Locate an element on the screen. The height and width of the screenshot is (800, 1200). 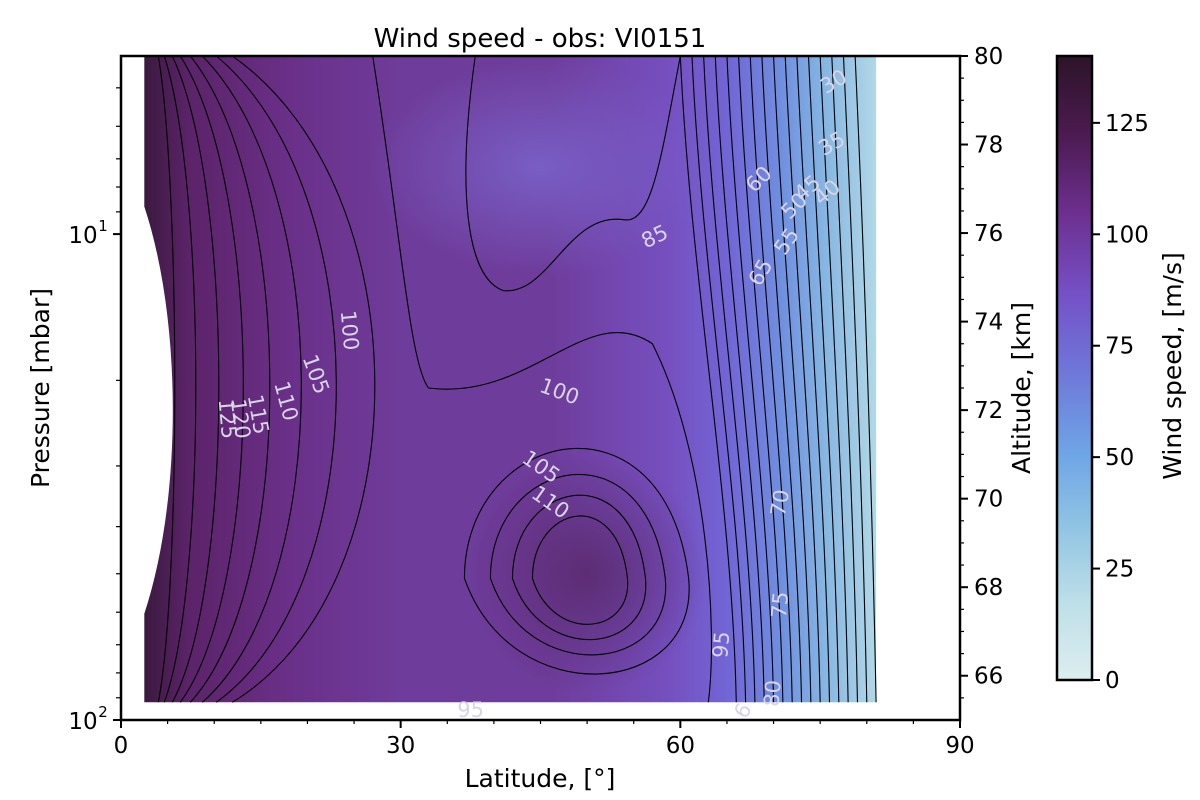
y-axis-ticks-right: 66 68 70 72 74 76 78 80 is located at coordinates (981, 371).